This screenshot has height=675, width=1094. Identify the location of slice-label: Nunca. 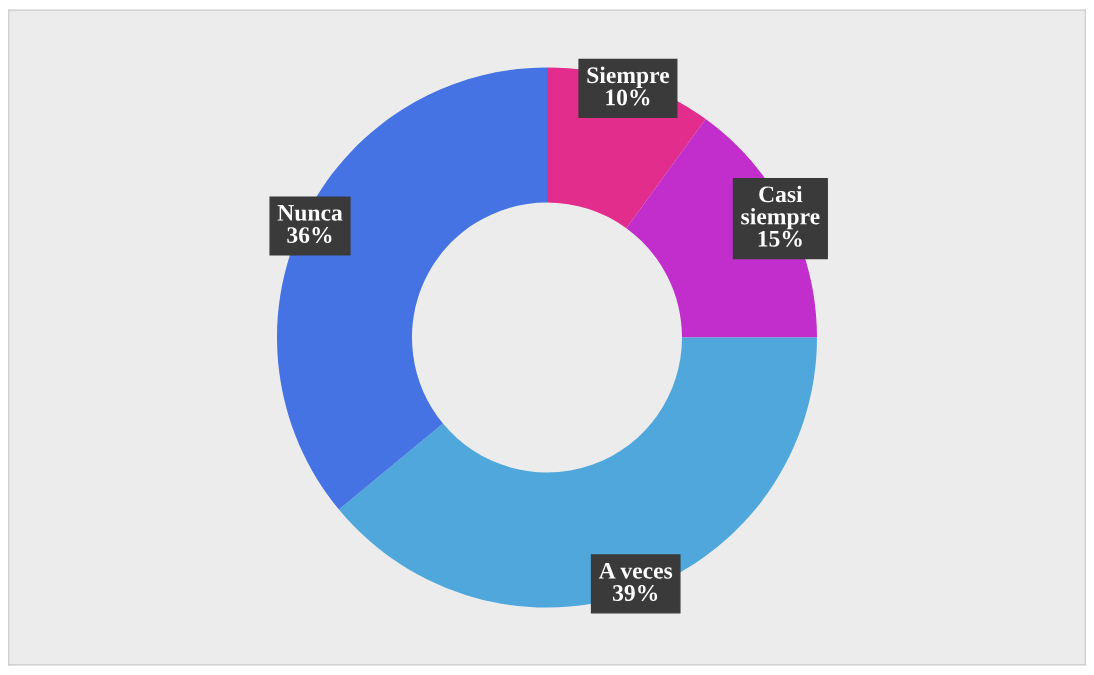
(310, 213).